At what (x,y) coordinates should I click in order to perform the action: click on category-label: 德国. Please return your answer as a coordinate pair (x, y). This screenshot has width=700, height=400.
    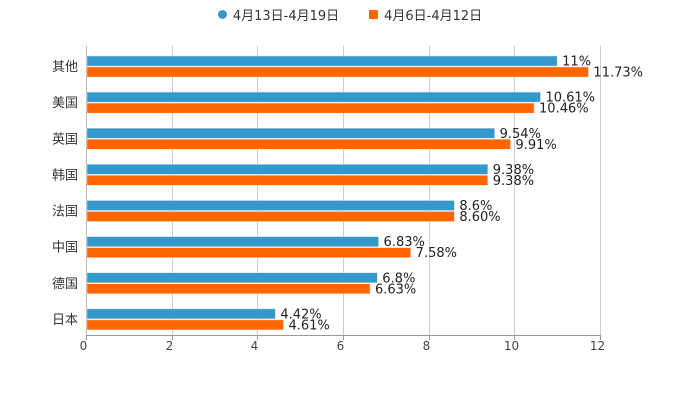
    Looking at the image, I should click on (65, 284).